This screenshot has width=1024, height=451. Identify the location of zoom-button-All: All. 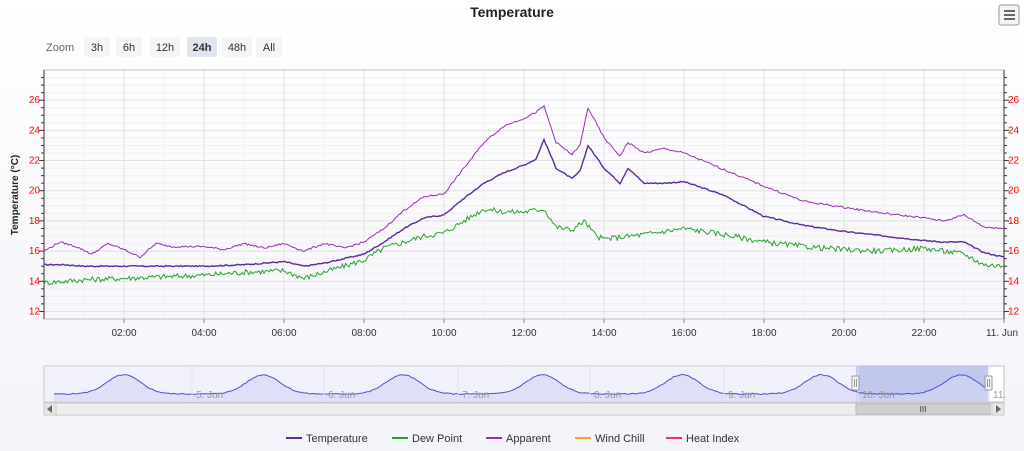
(269, 47).